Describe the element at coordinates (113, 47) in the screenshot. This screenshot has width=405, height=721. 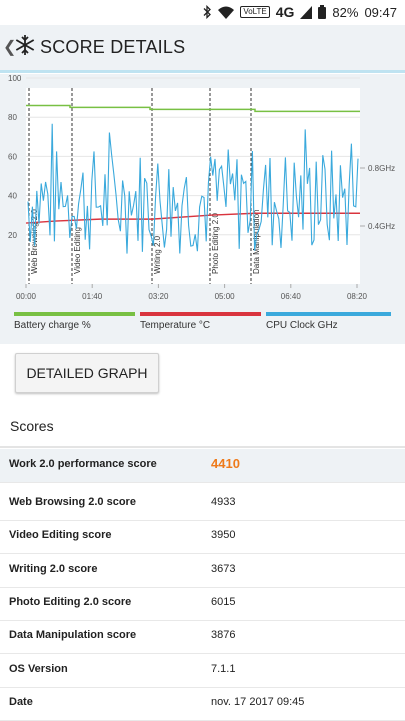
I see `page-title: SCORE DETAILS` at that location.